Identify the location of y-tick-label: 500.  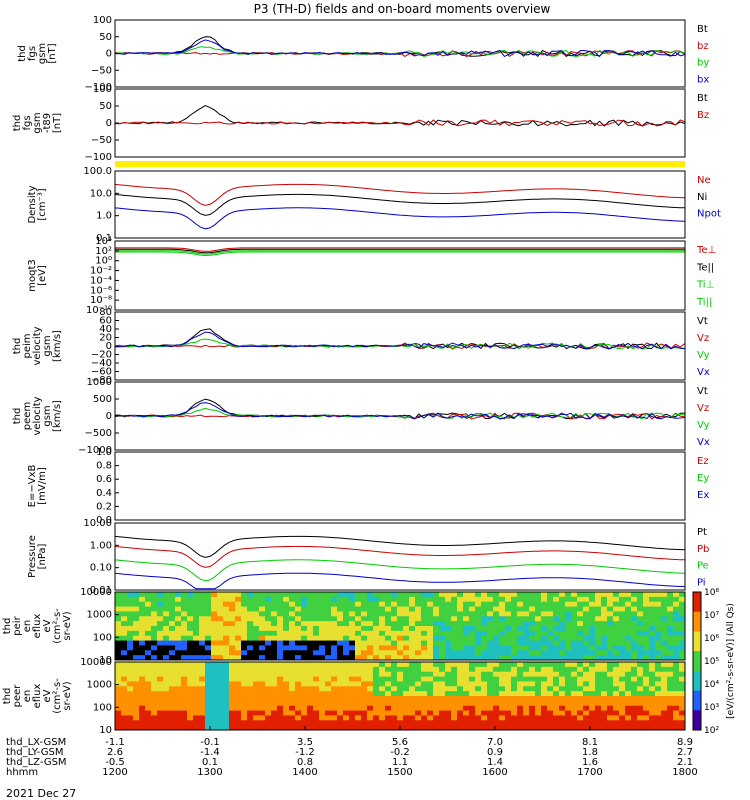
(102, 399).